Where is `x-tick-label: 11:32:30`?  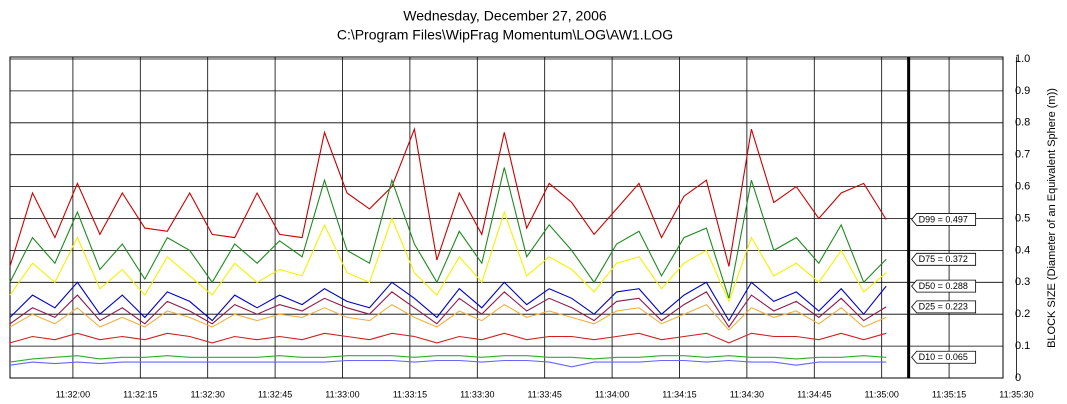 x-tick-label: 11:32:30 is located at coordinates (208, 394).